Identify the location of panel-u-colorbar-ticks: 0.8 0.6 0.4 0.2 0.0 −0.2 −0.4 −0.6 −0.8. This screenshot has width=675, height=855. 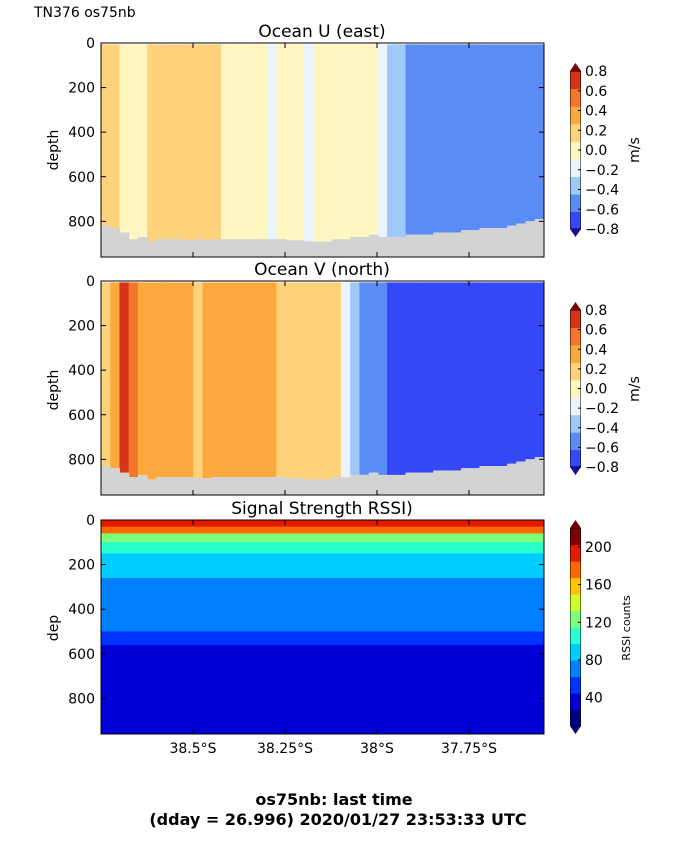
(598, 151).